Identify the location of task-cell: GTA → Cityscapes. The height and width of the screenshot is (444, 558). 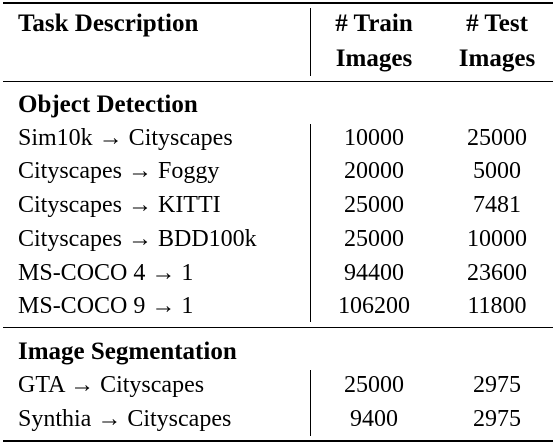
(111, 385).